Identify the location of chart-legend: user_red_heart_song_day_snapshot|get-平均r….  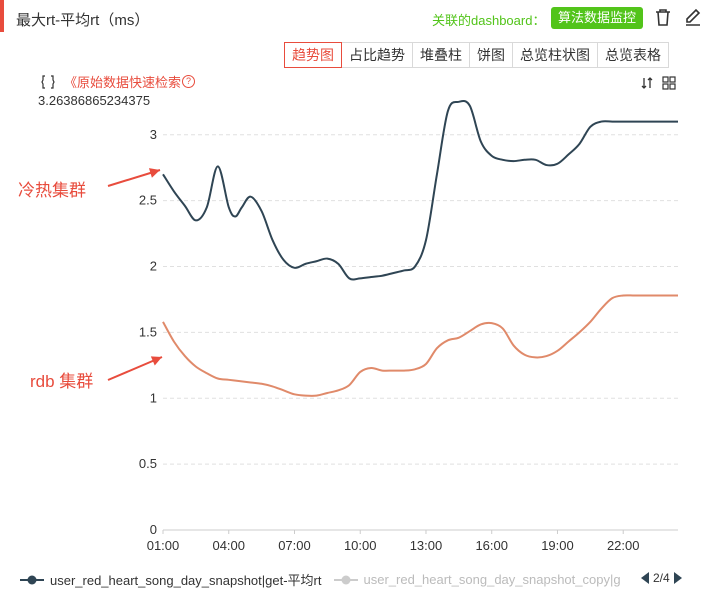
(326, 579).